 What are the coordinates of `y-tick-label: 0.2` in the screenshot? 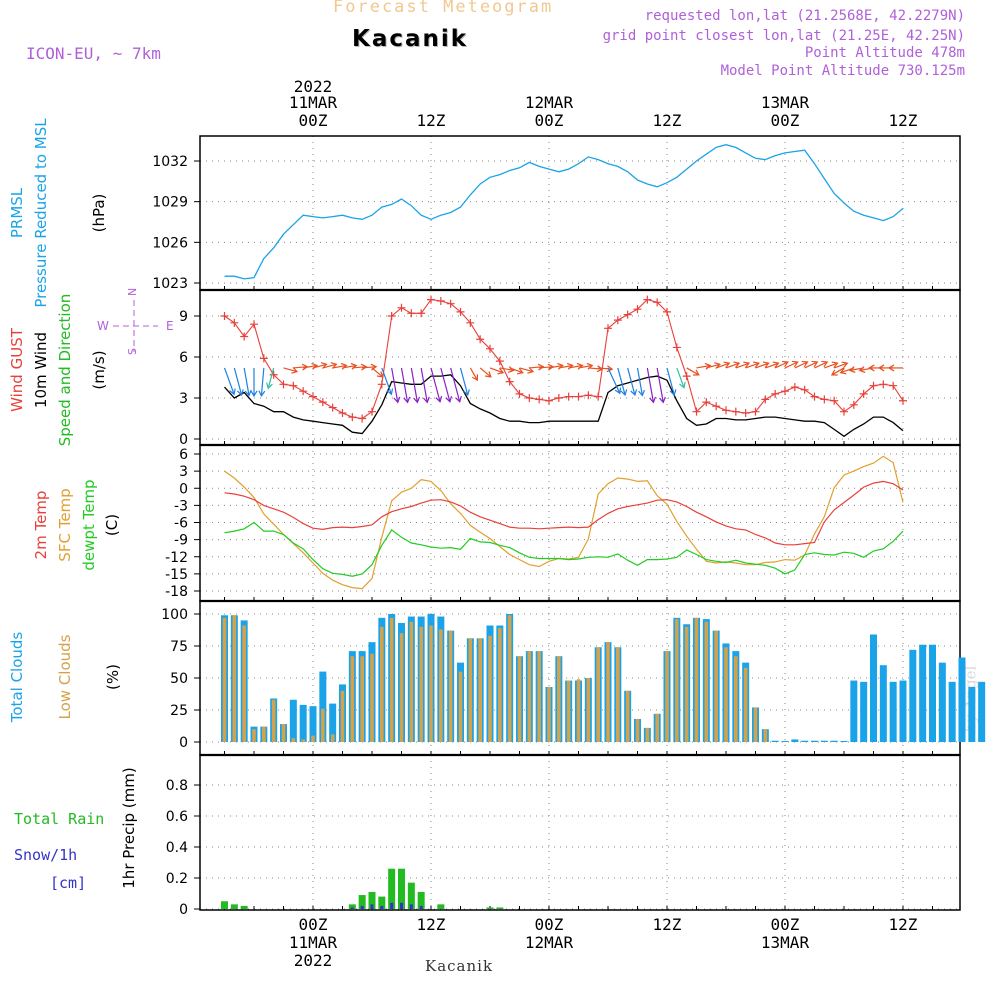 It's located at (177, 879).